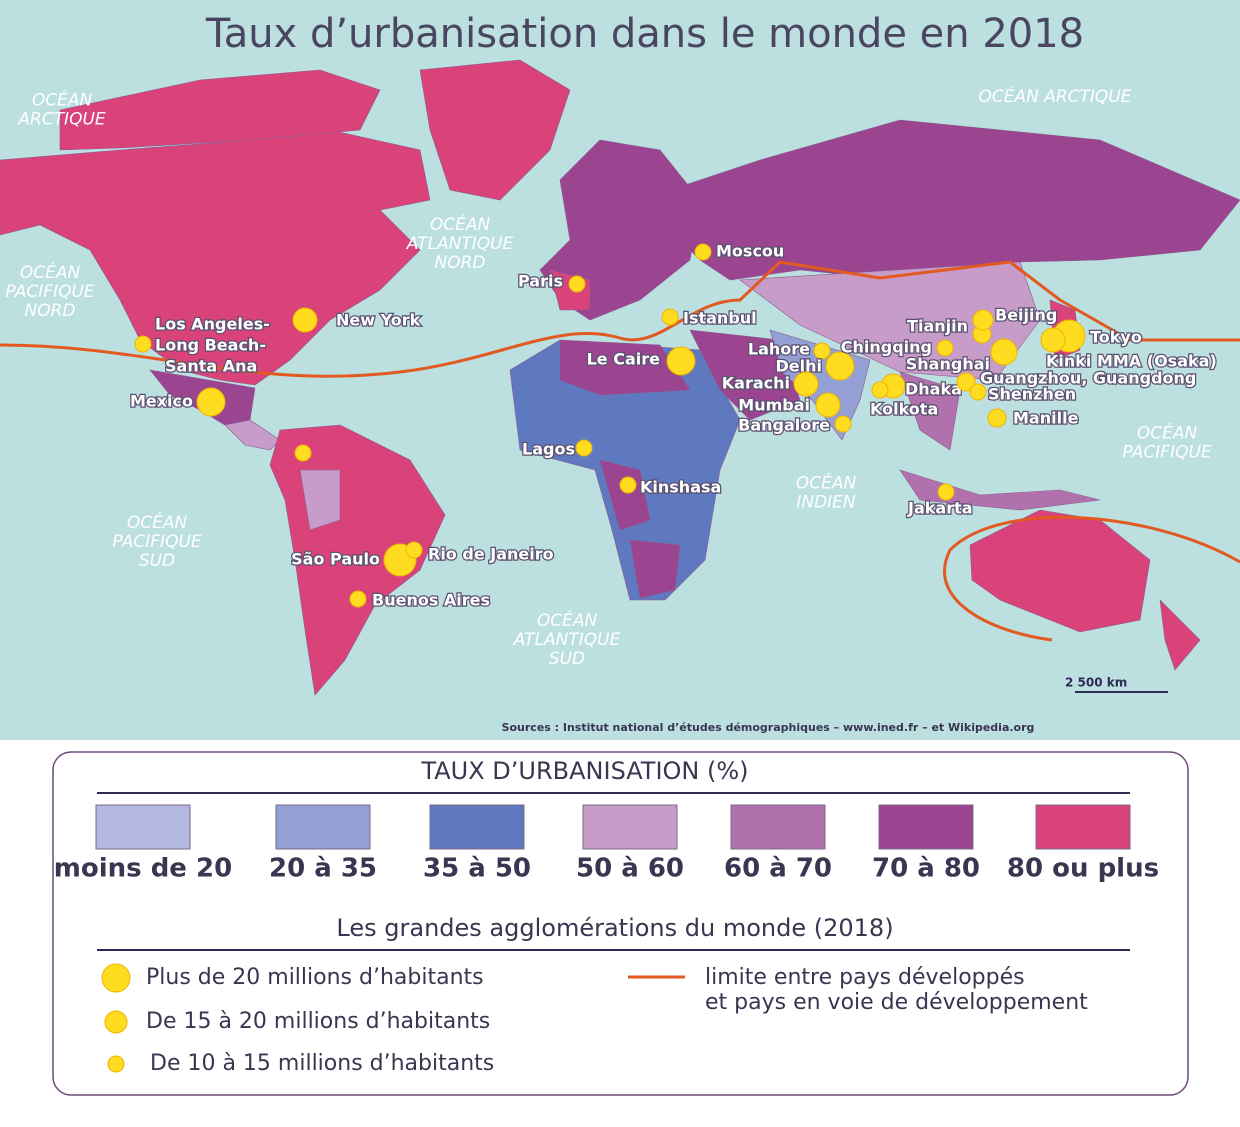  Describe the element at coordinates (491, 554) in the screenshot. I see `city-label: Rio de Janeiro` at that location.